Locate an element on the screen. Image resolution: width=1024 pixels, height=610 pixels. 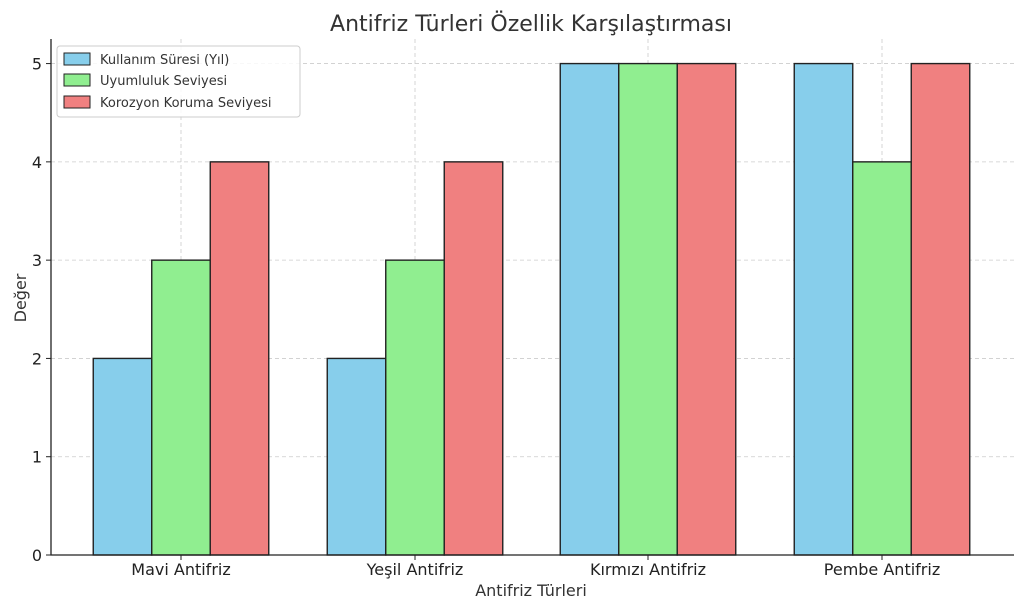
y-tick-label: 1 is located at coordinates (37, 457).